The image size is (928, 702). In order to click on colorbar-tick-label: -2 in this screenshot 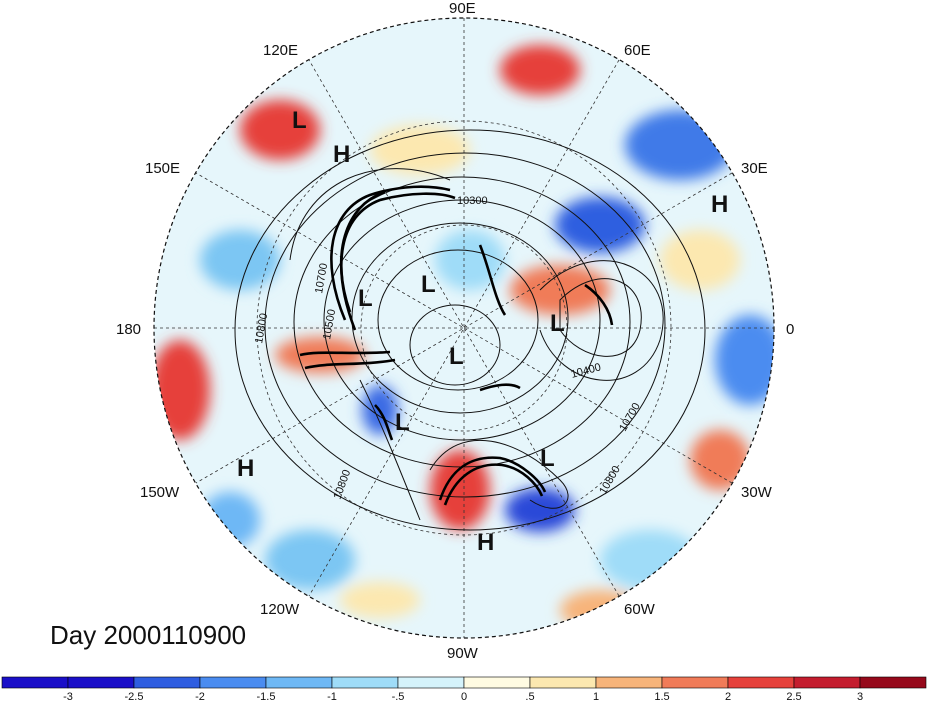, I will do `click(200, 696)`.